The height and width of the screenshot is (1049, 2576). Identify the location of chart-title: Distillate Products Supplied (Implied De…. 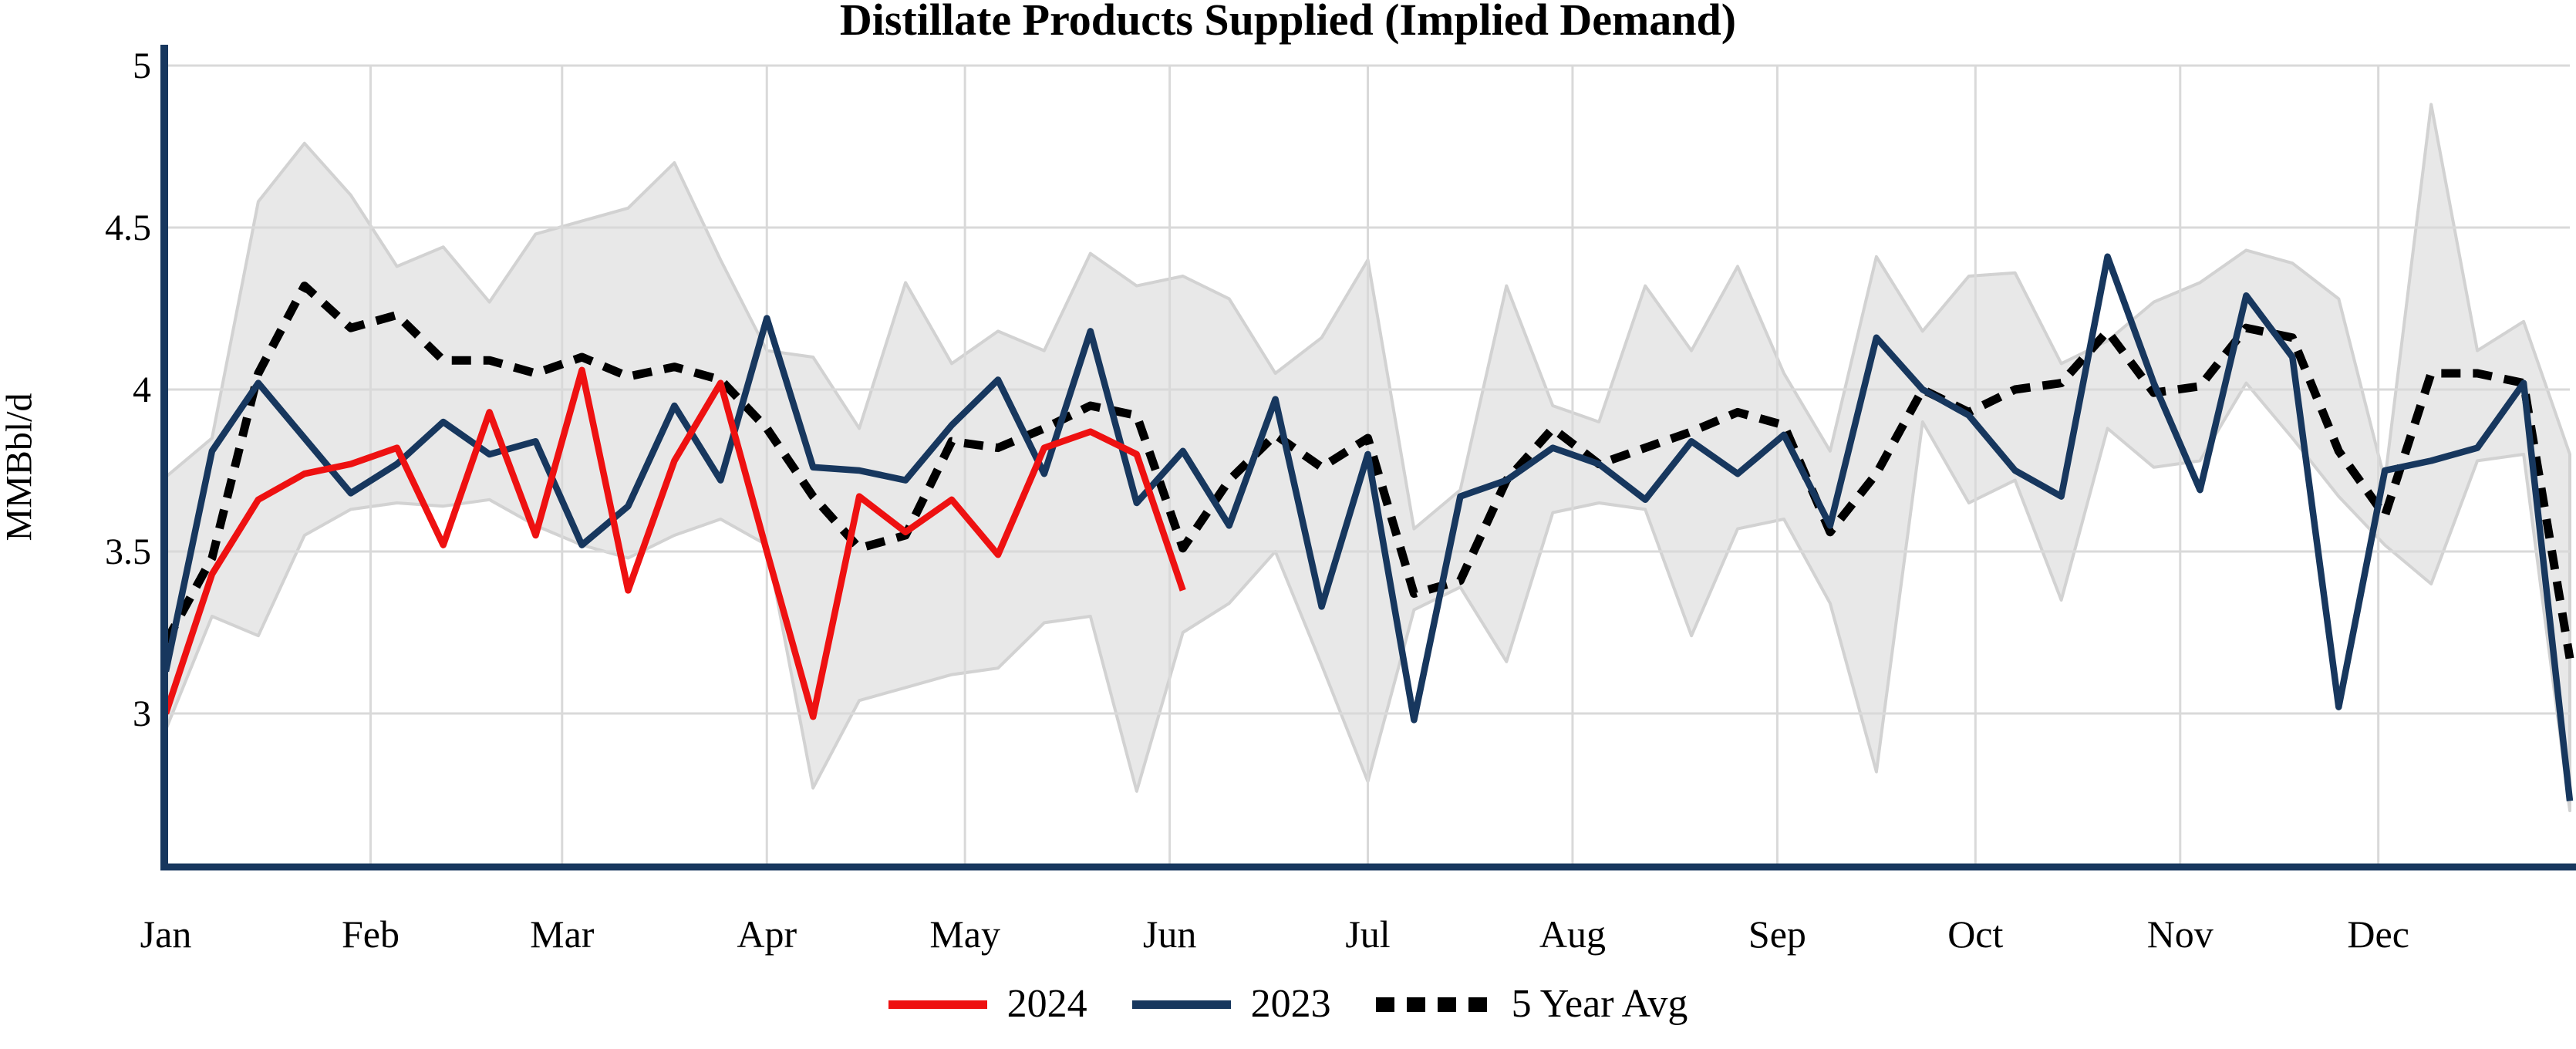
(1288, 22).